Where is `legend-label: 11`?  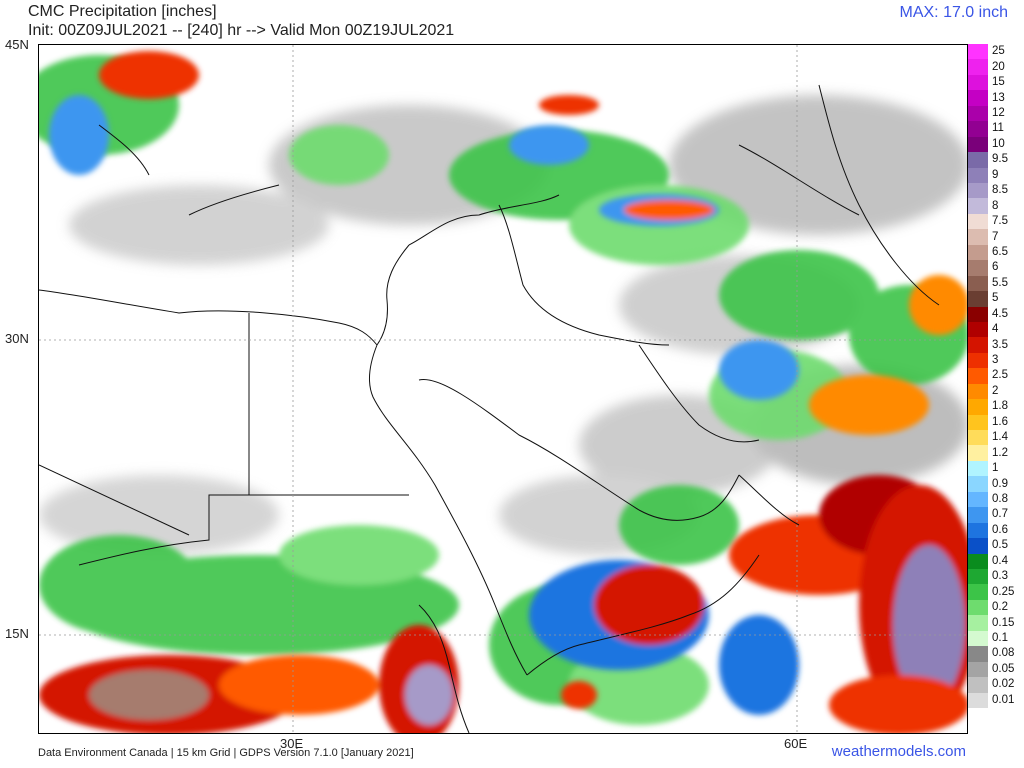
legend-label: 11 is located at coordinates (998, 128).